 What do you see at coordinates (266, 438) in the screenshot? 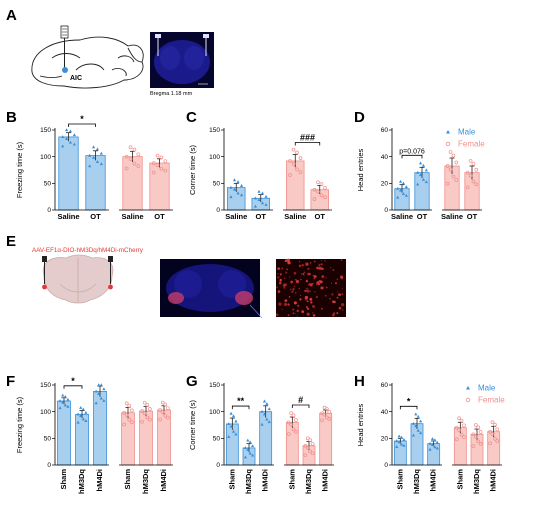
I see `bar-hm4di-male` at bounding box center [266, 438].